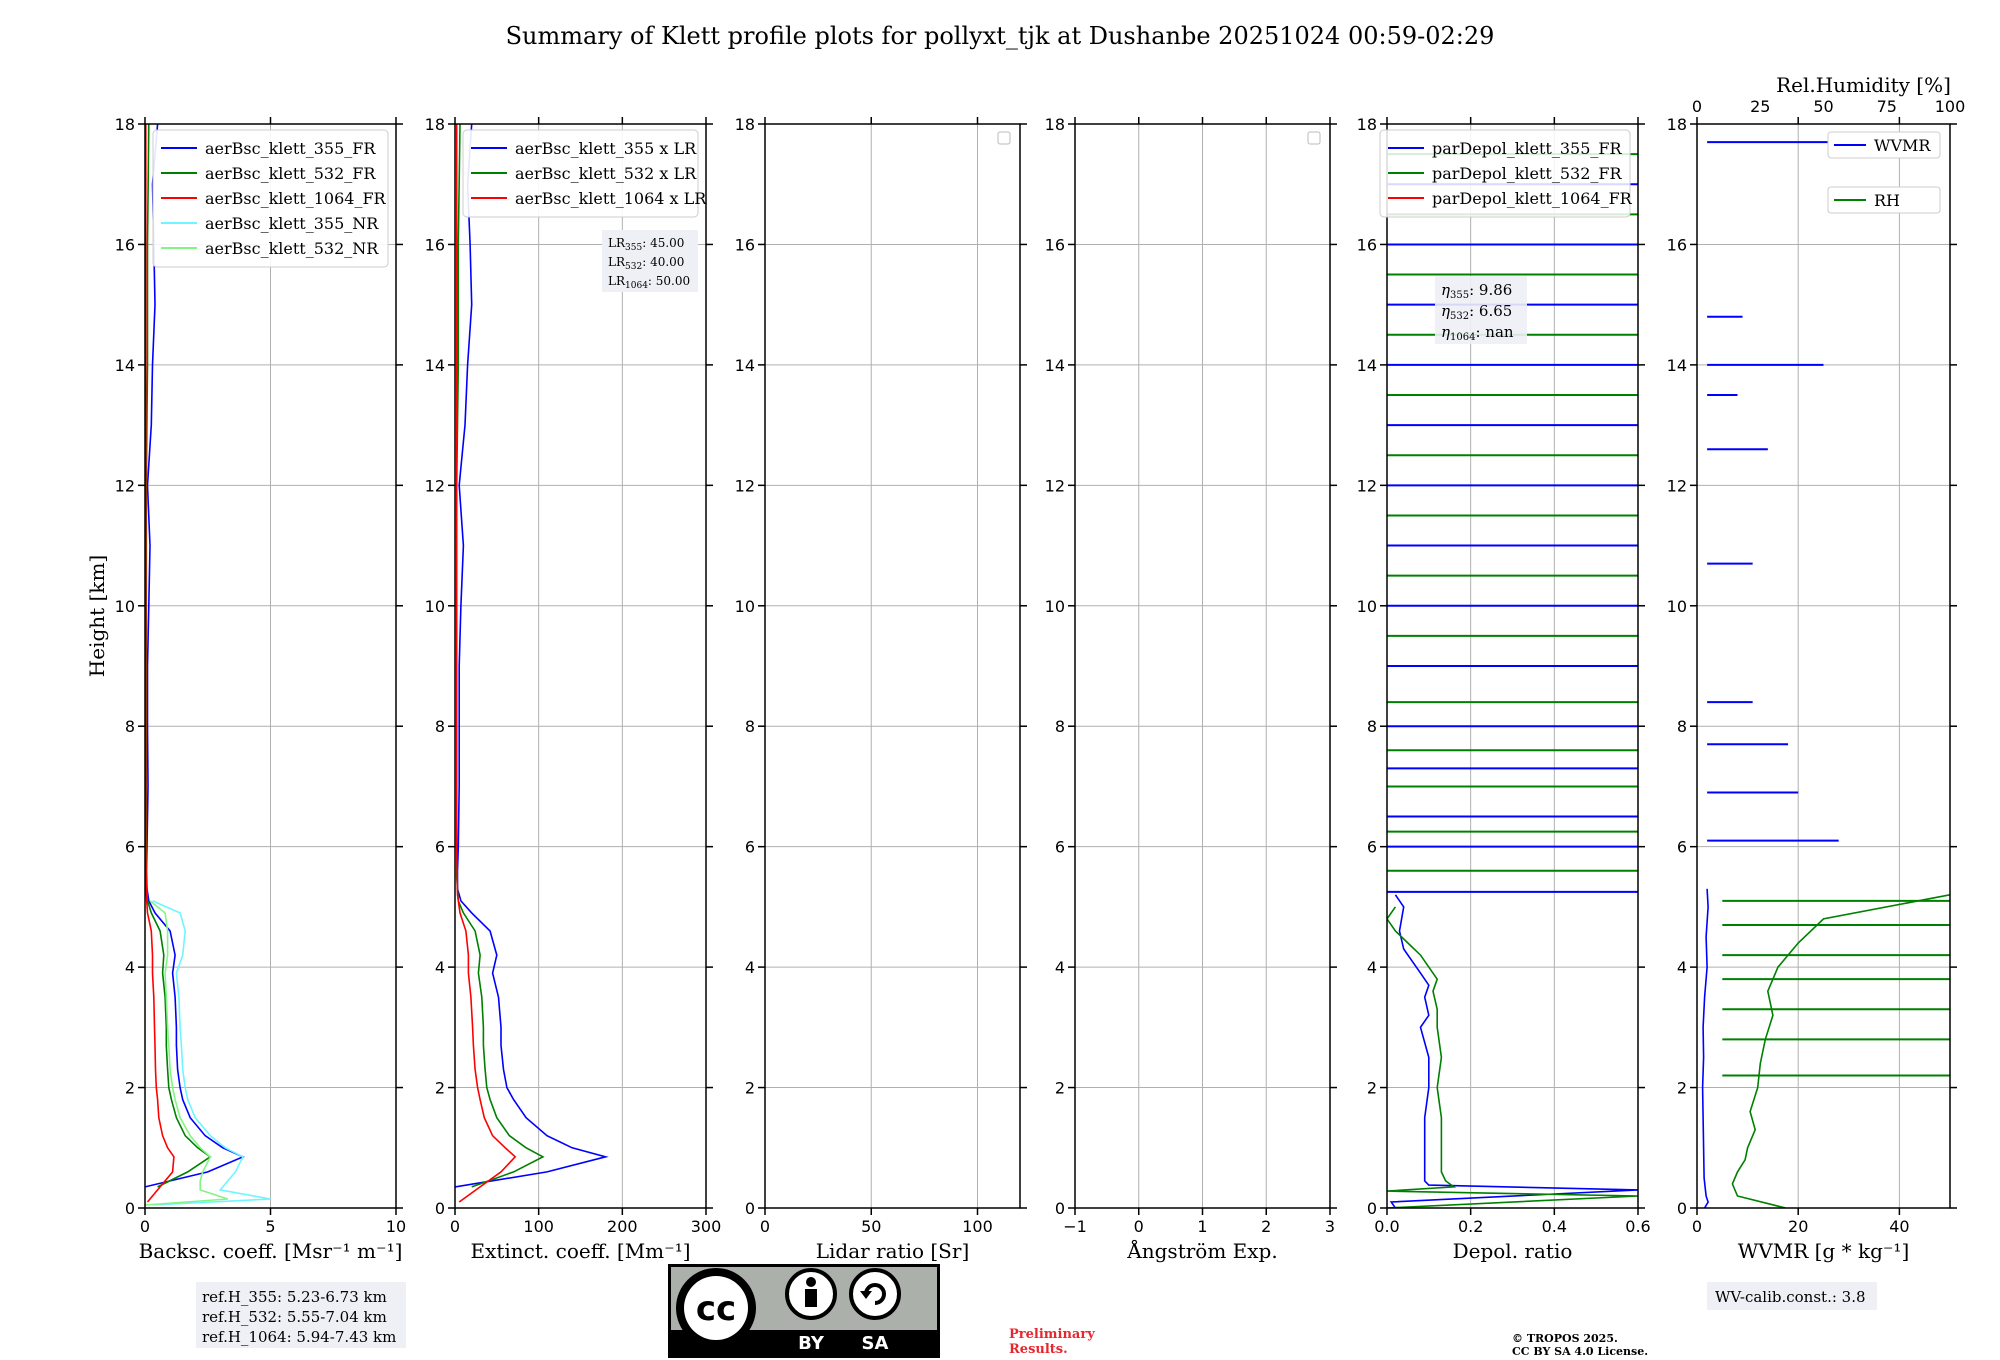 This screenshot has width=2000, height=1360. Describe the element at coordinates (270, 1226) in the screenshot. I see `x-tick-label: 5` at that location.